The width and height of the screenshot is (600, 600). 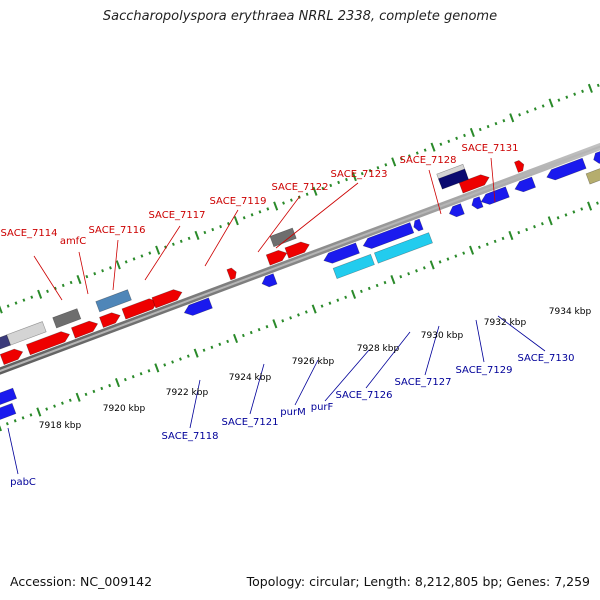 What do you see at coordinates (505, 323) in the screenshot?
I see `scale-label: 7932 kbp` at bounding box center [505, 323].